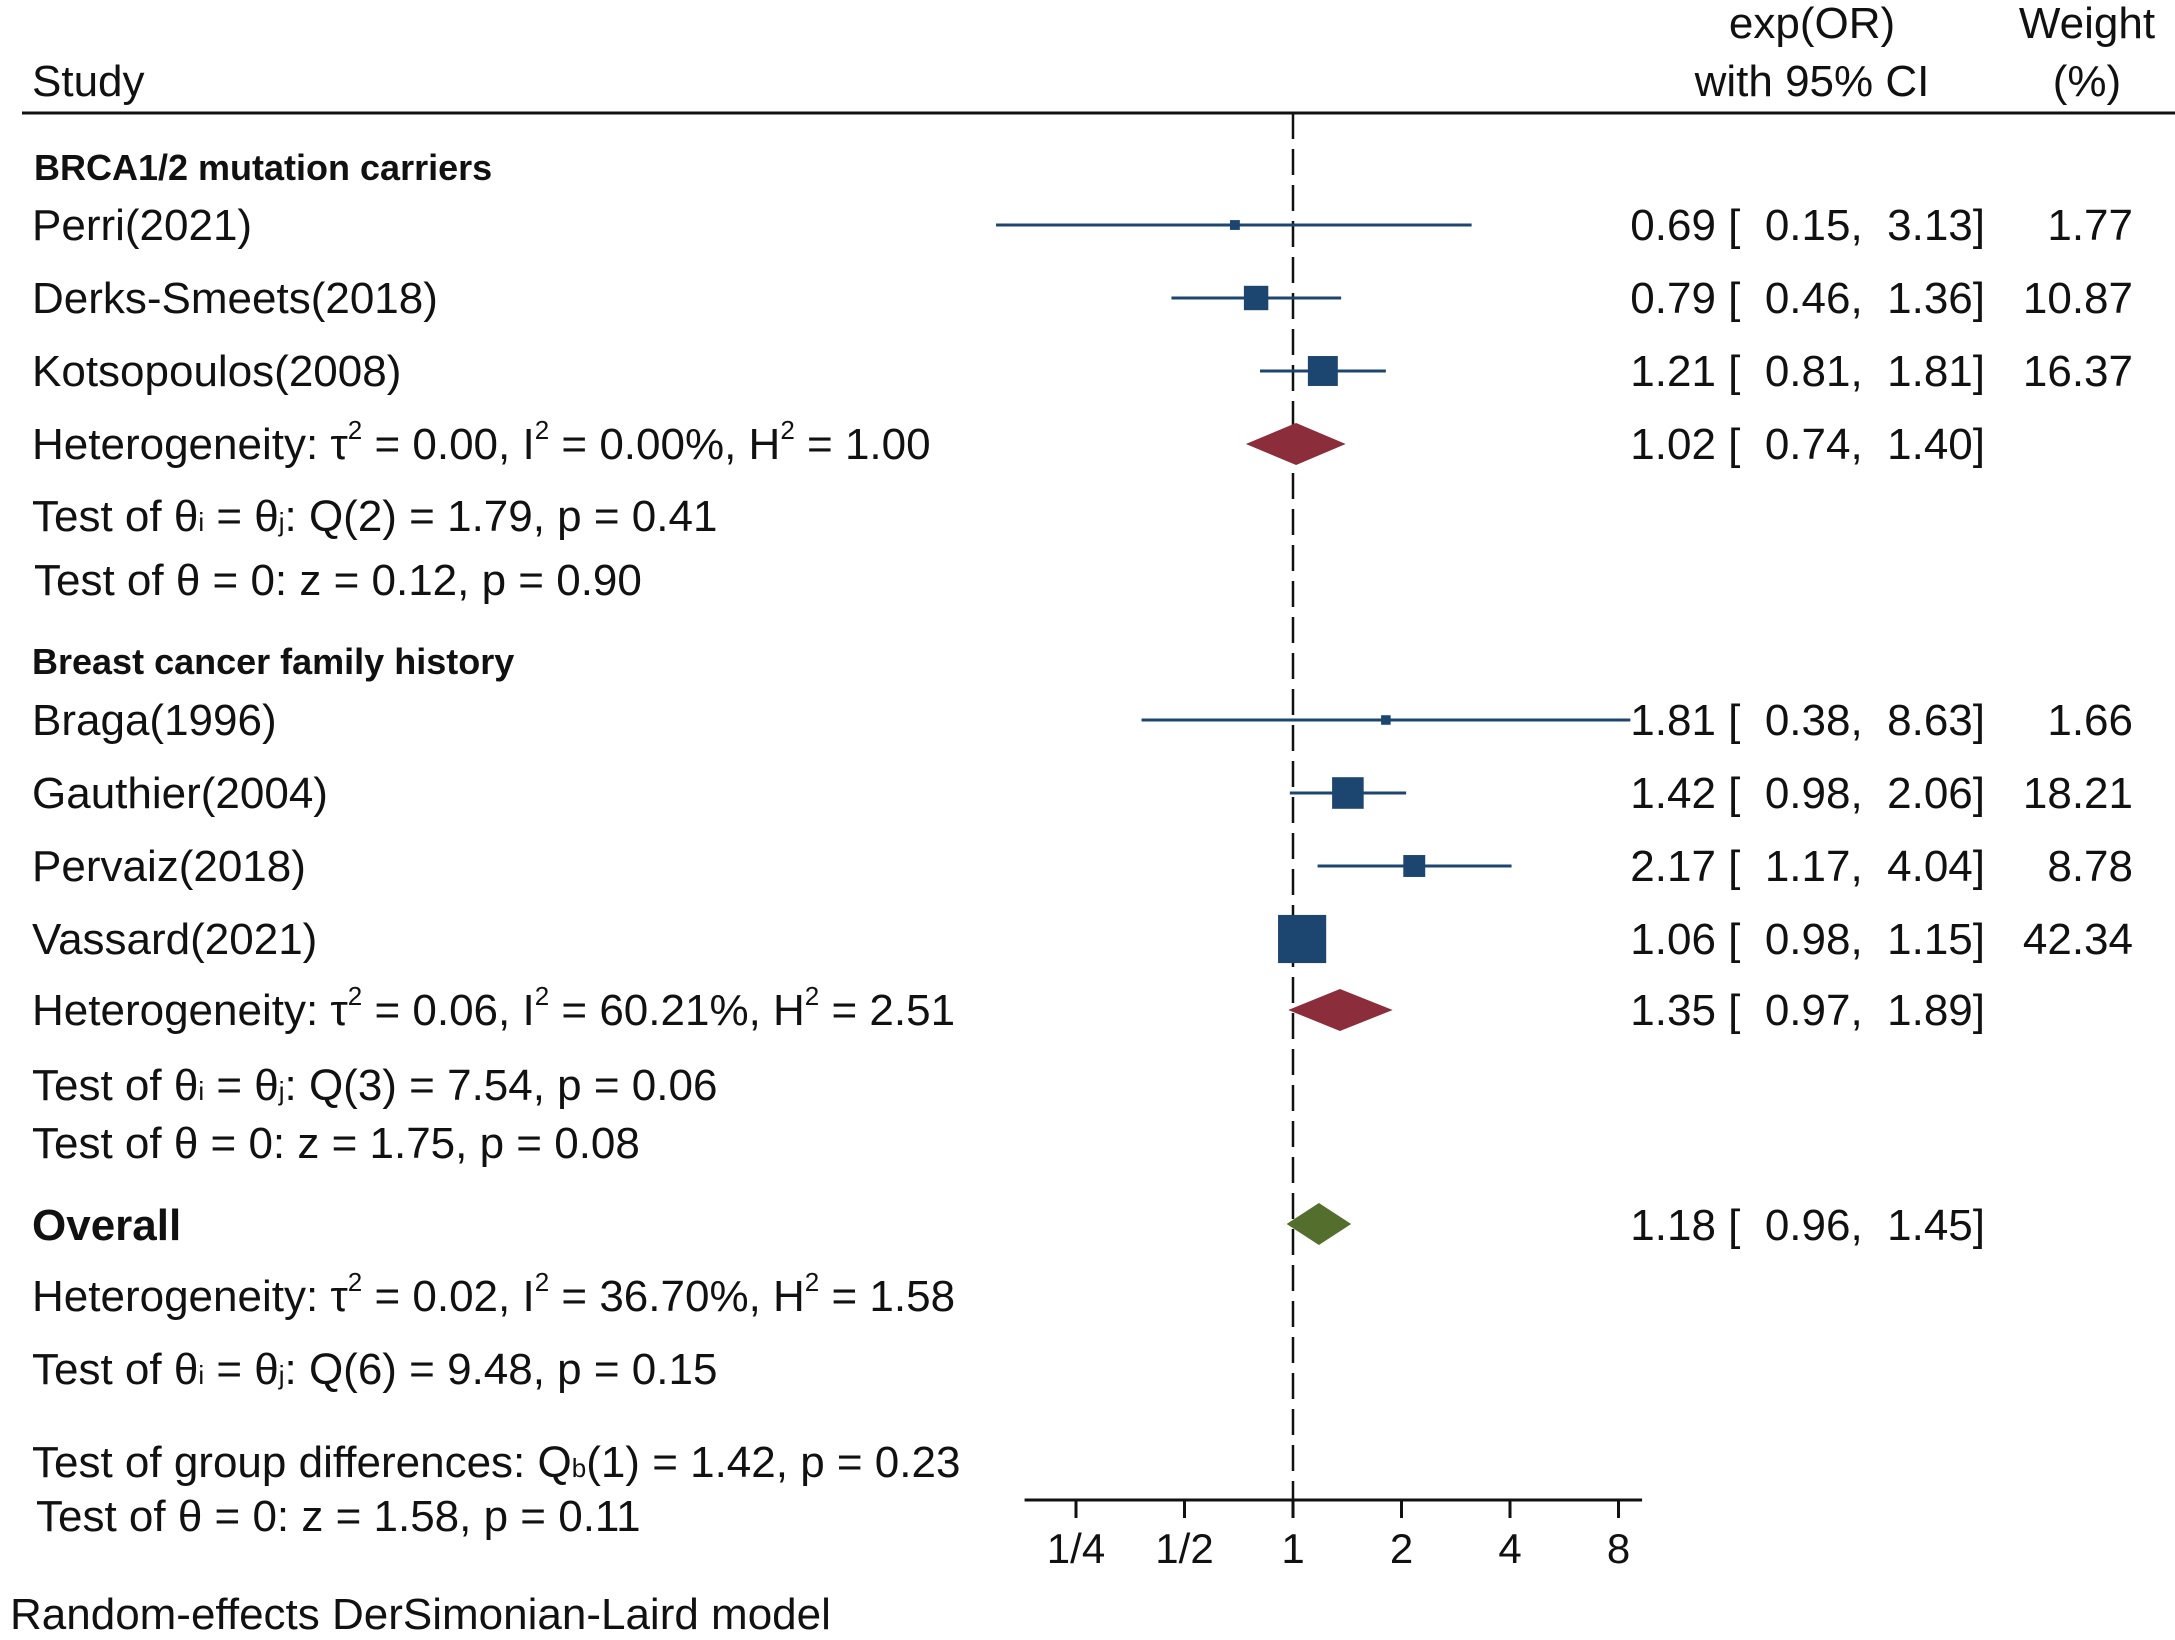  I want to click on x-tick-label: 4, so click(1509, 1548).